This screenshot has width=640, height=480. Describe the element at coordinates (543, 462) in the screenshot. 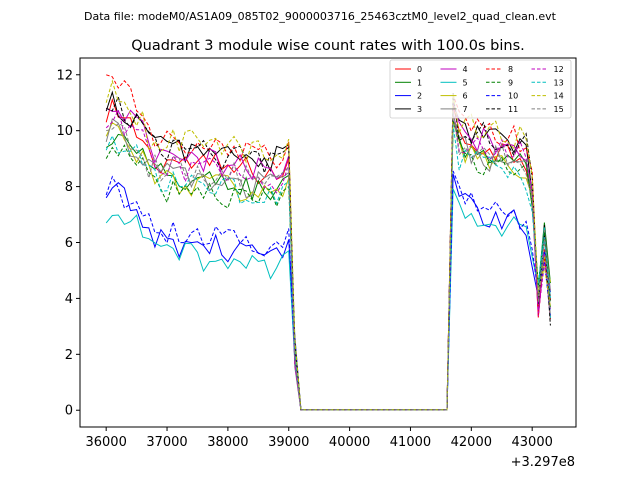

I see `x-offset-label: +3.297e8` at that location.